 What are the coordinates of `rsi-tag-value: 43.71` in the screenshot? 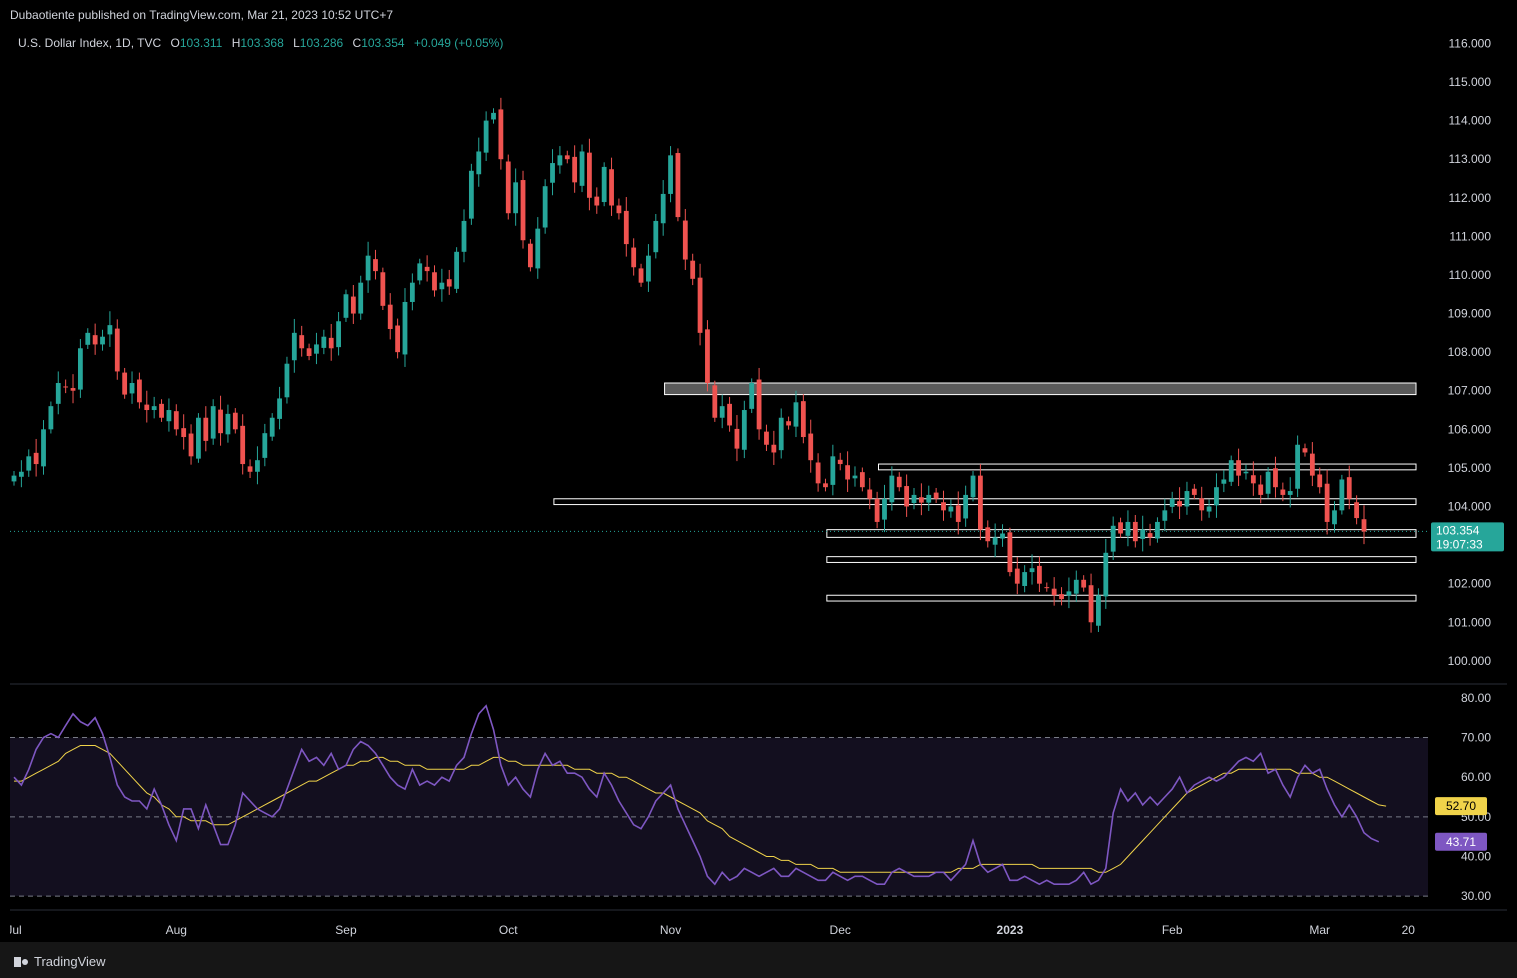 It's located at (1461, 842).